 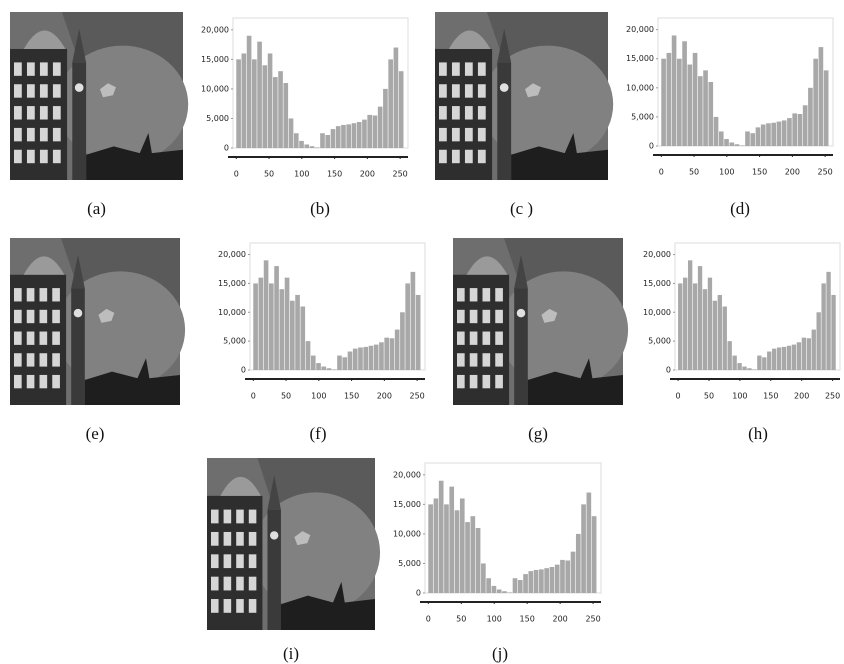 What do you see at coordinates (269, 174) in the screenshot?
I see `x-tick-label: 50` at bounding box center [269, 174].